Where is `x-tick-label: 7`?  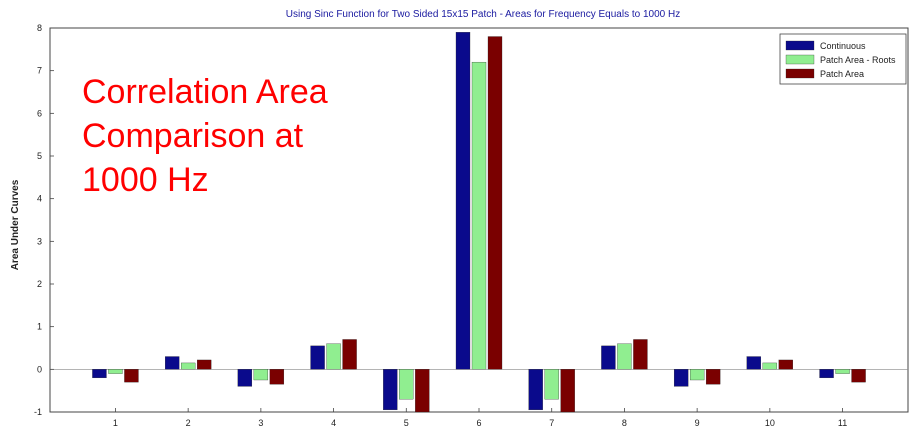
x-tick-label: 7 is located at coordinates (551, 423).